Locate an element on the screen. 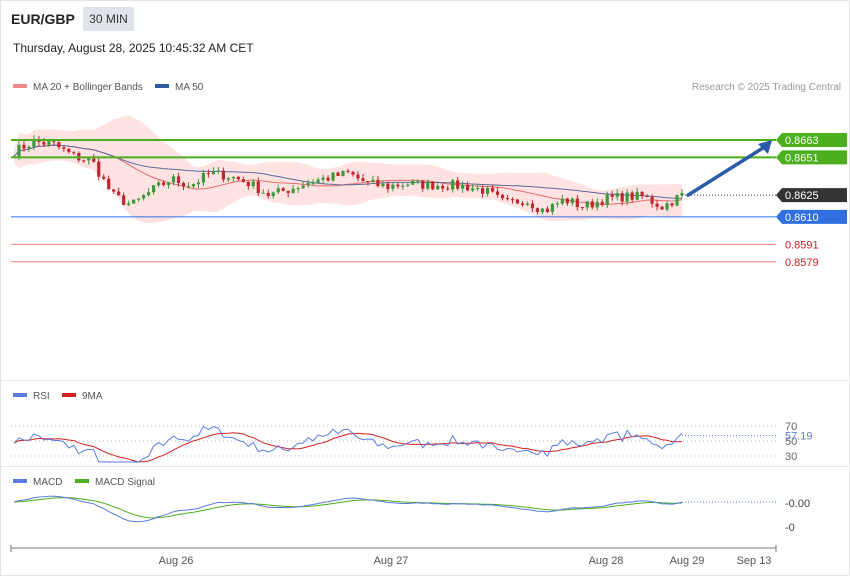 The image size is (850, 576). current-label-tag is located at coordinates (811, 195).